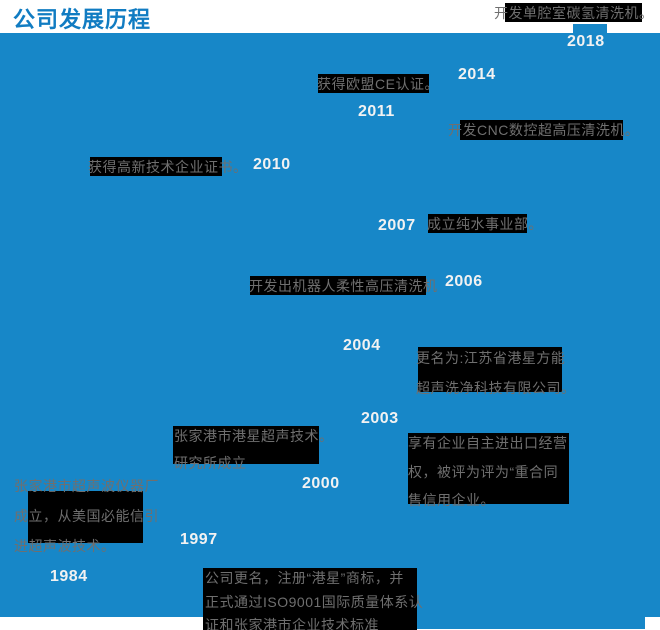  Describe the element at coordinates (314, 602) in the screenshot. I see `event-text-1997-line2: 正式通过ISO9001国际质量体系认` at that location.